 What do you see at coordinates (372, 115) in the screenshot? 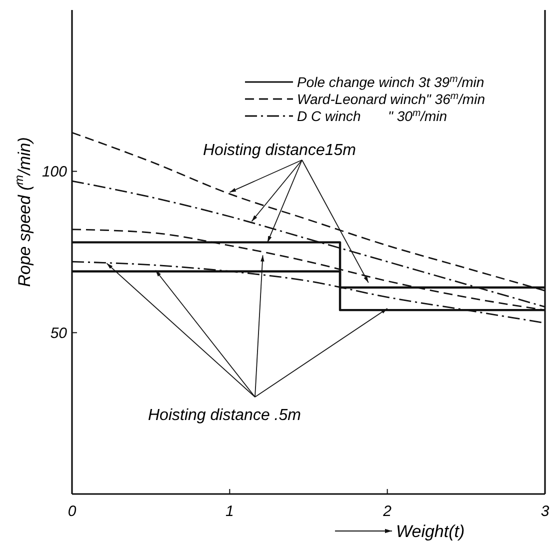
I see `legend-label: D C winch " 30$^{m}$/min` at bounding box center [372, 115].